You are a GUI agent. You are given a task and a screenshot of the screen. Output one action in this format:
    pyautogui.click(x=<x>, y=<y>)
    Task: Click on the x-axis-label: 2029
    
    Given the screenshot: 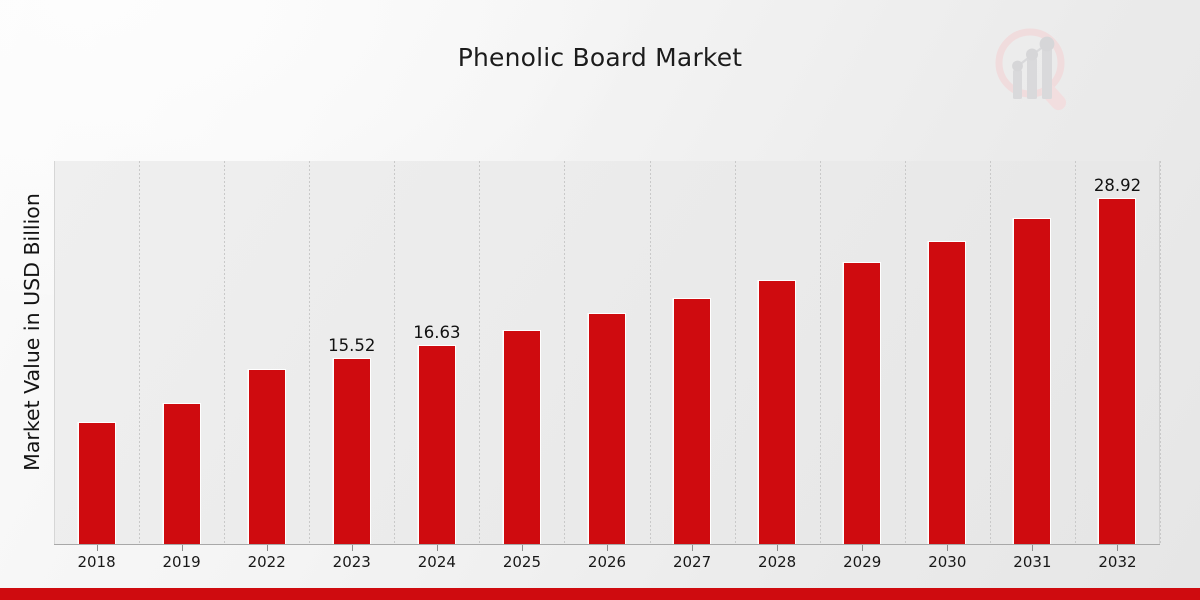 What is the action you would take?
    pyautogui.click(x=862, y=562)
    